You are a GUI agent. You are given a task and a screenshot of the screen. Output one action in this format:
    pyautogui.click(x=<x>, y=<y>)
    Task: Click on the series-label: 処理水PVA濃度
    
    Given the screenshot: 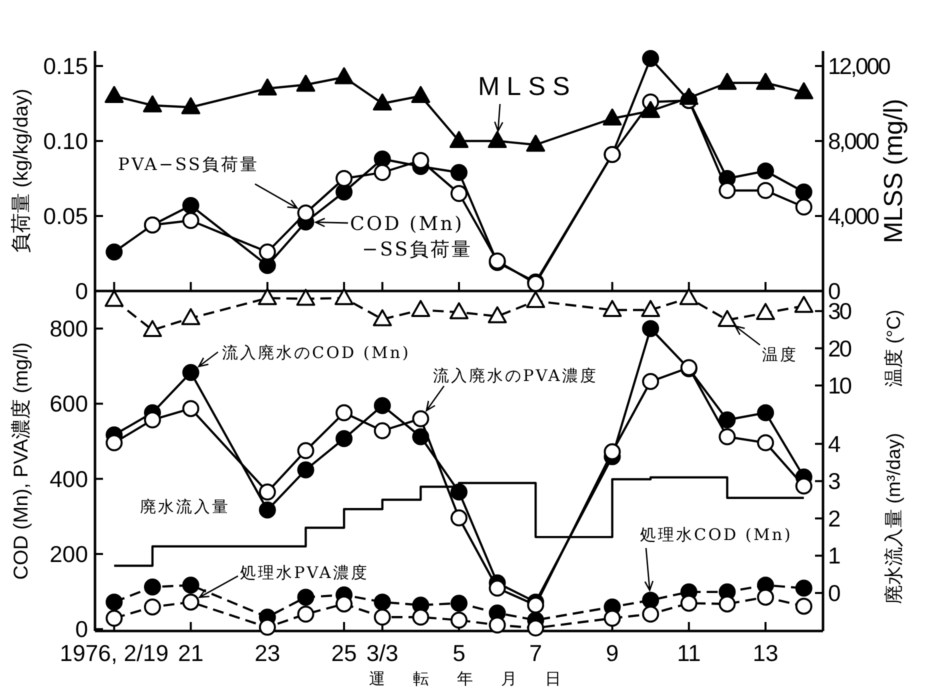 What is the action you would take?
    pyautogui.click(x=304, y=572)
    